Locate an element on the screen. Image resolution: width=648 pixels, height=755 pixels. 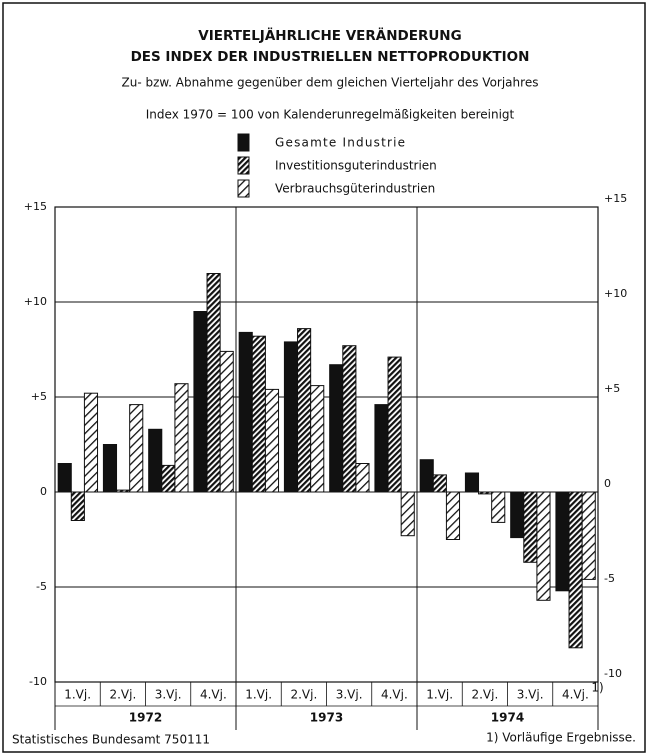
year-label: 1972 is located at coordinates (145, 718).